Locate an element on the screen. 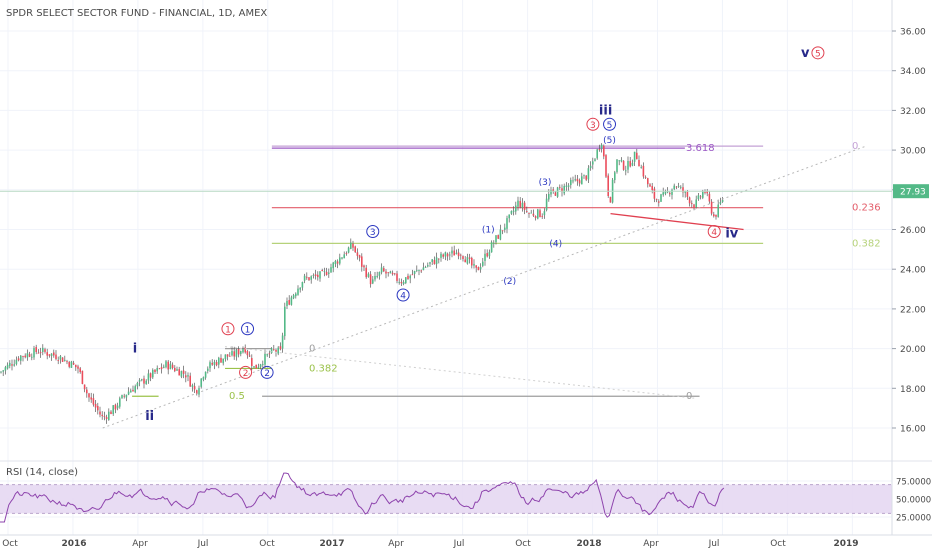 The image size is (932, 554). y-tick-label: 26.00 is located at coordinates (913, 231).